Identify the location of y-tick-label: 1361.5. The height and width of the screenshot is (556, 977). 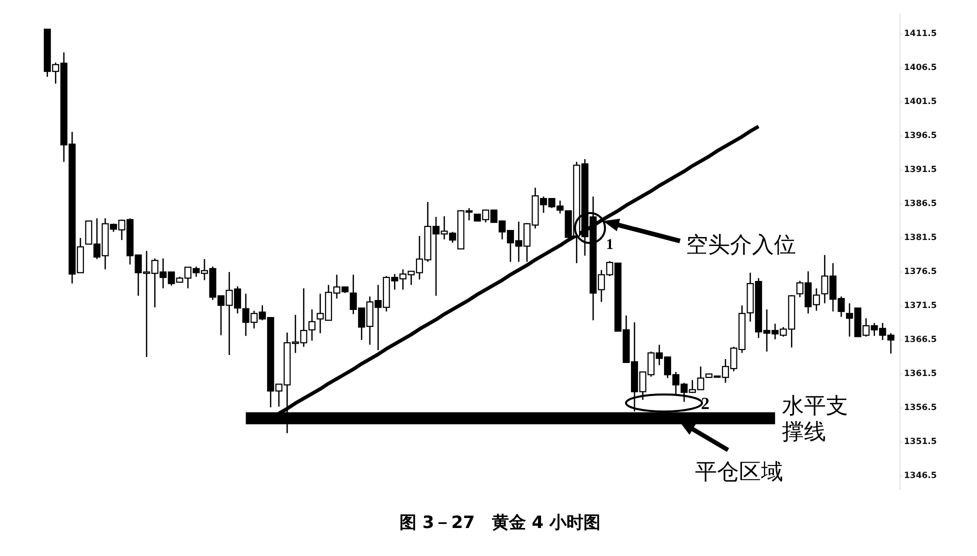
(920, 374).